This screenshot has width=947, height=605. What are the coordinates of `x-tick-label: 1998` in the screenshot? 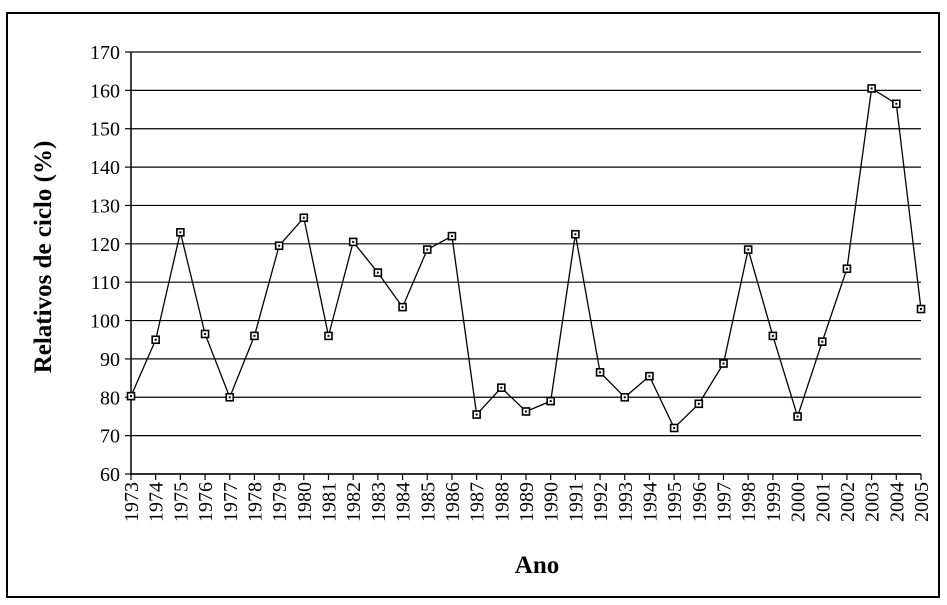 It's located at (749, 502).